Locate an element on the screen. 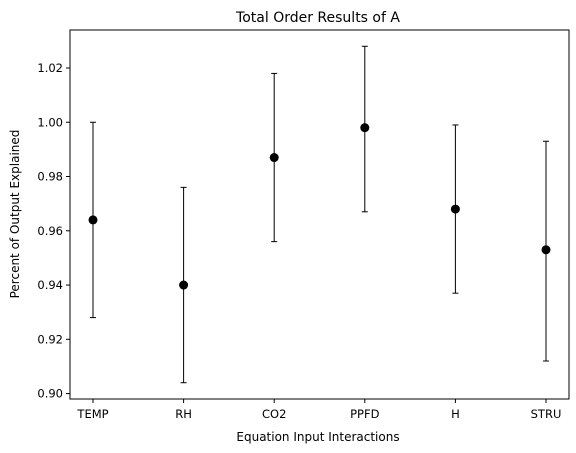 The image size is (576, 453). y-axis-label: Percent of Output Explained is located at coordinates (15, 214).